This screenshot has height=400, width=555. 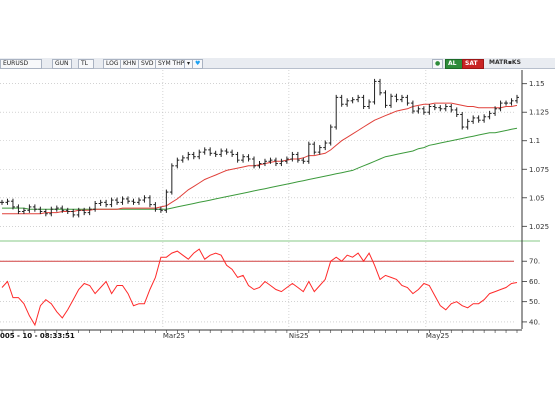 I want to click on currency-label: TL, so click(x=85, y=63).